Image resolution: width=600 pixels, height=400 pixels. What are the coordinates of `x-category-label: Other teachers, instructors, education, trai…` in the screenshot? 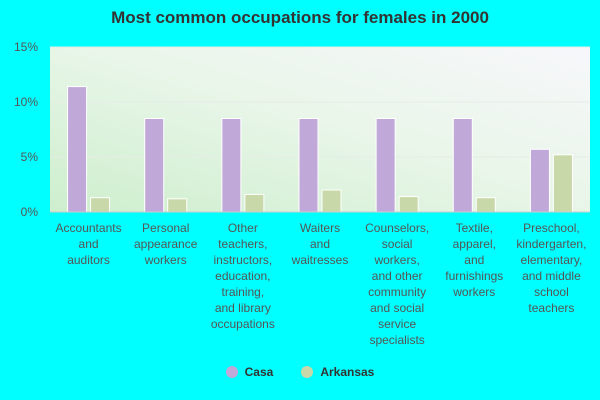 It's located at (242, 276).